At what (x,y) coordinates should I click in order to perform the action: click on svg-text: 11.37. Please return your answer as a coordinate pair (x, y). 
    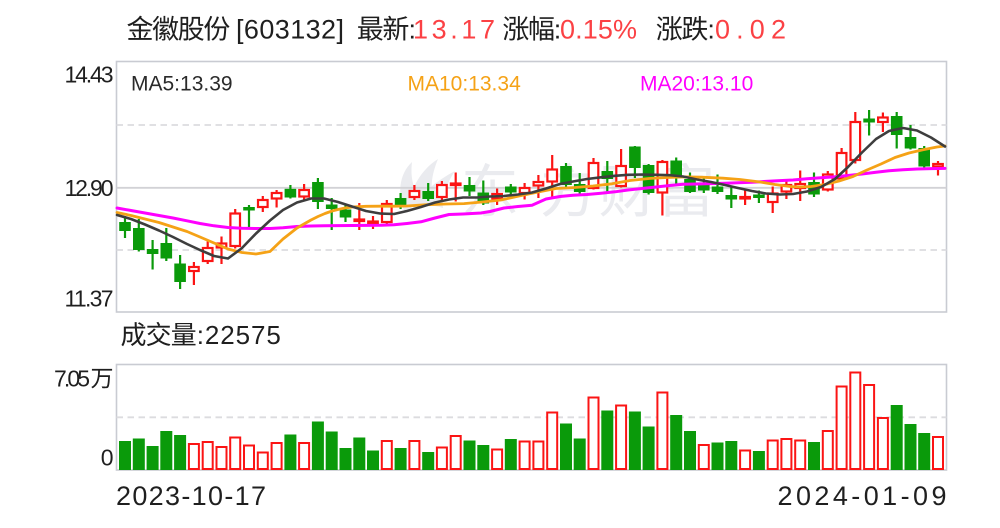
    Looking at the image, I should click on (89, 299).